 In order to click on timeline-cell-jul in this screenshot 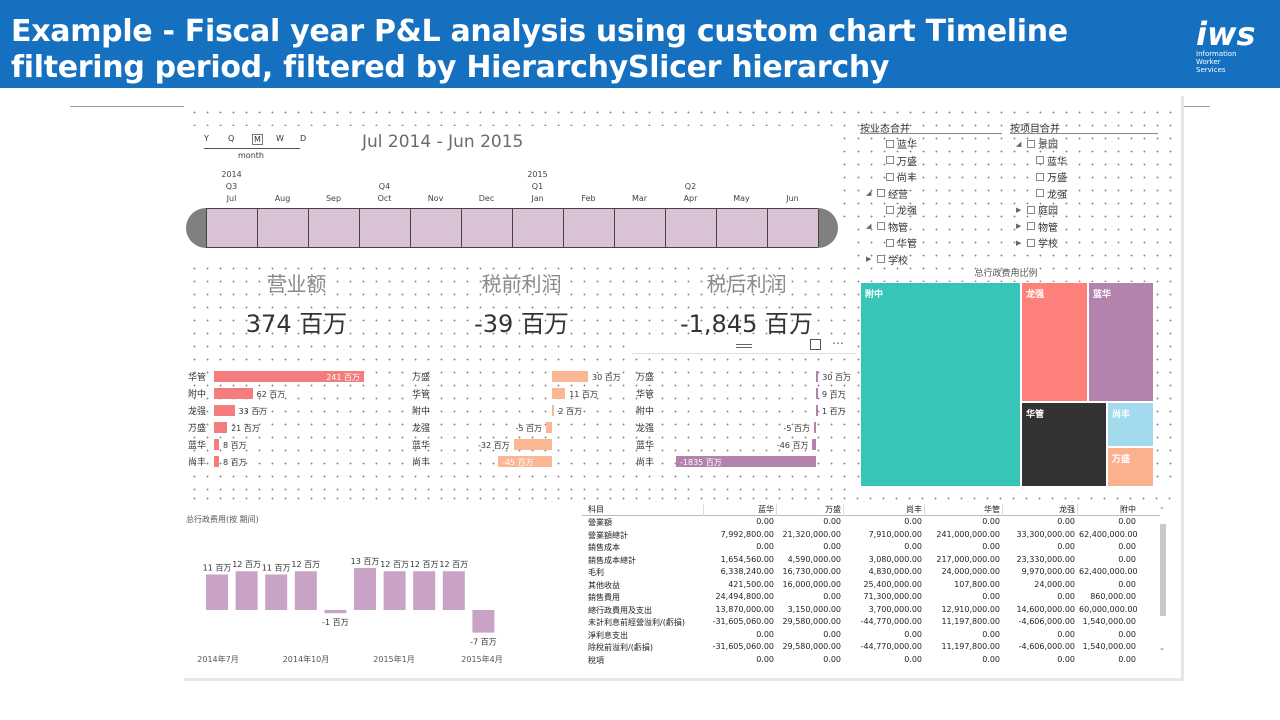, I will do `click(232, 228)`.